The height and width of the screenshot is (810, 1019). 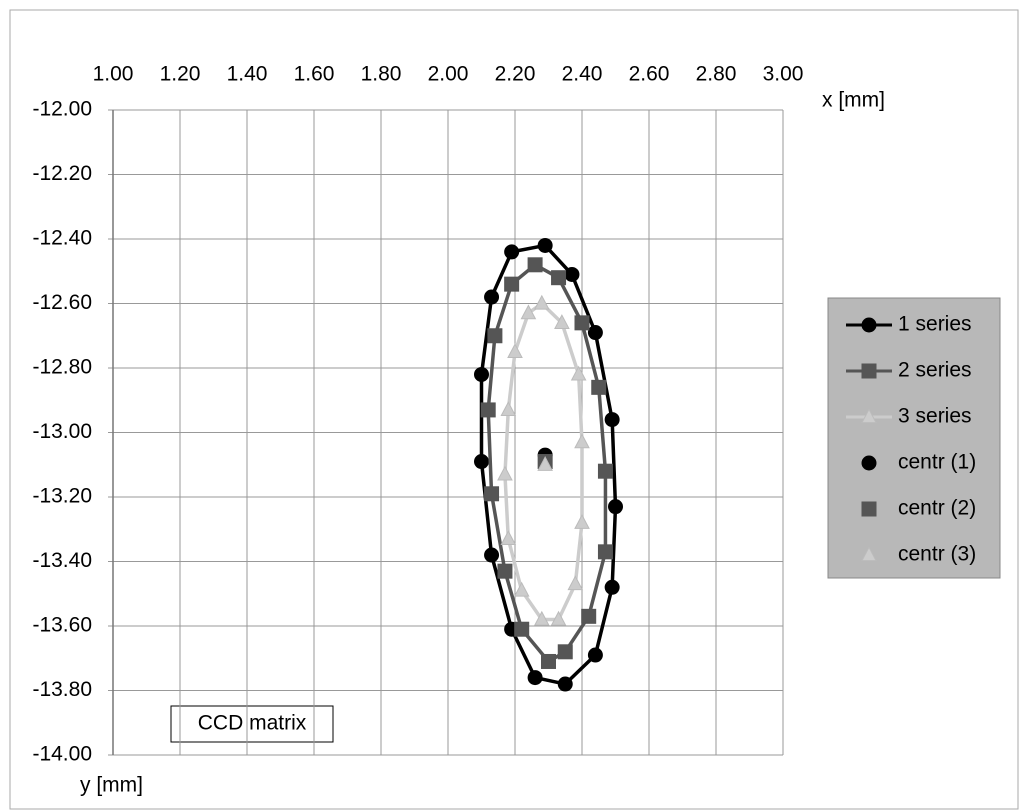 I want to click on x-tick-label: 3.00, so click(x=783, y=74).